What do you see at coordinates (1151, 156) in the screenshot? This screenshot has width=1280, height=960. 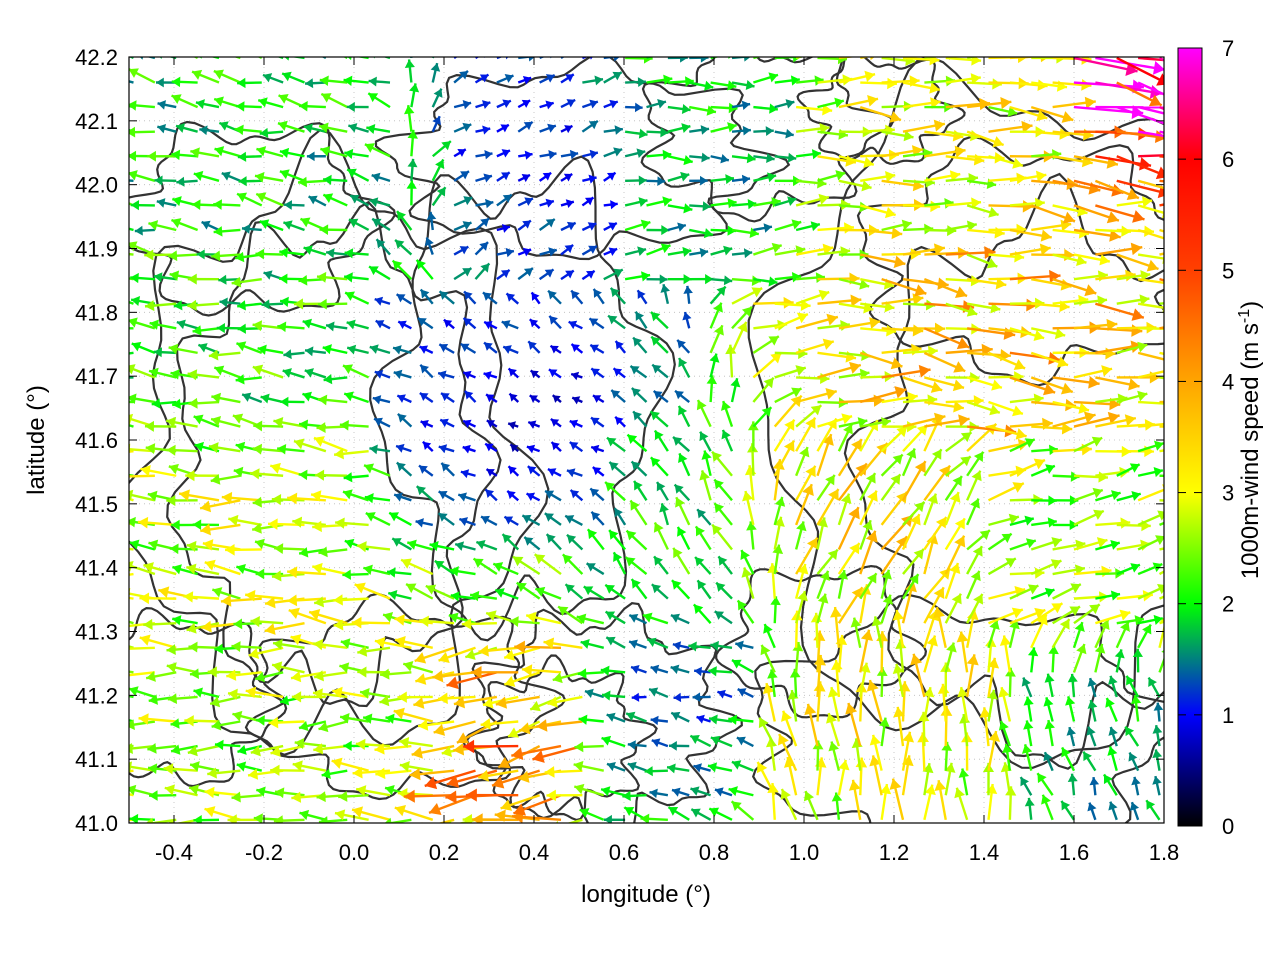 I see `wind-vector-shaft` at bounding box center [1151, 156].